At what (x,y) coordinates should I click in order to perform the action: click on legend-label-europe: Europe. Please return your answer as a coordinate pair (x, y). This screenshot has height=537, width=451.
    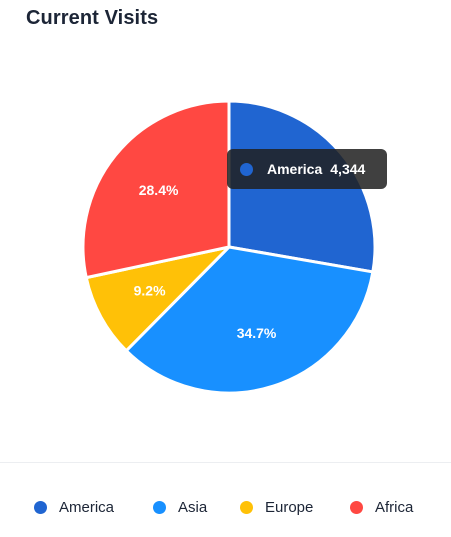
    Looking at the image, I should click on (289, 507).